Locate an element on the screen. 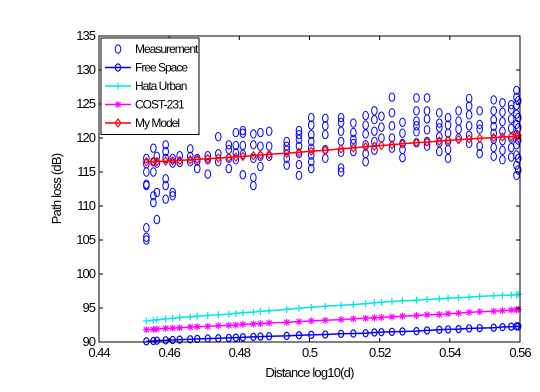 The image size is (540, 392). legend-item-measurement: Measurement is located at coordinates (157, 49).